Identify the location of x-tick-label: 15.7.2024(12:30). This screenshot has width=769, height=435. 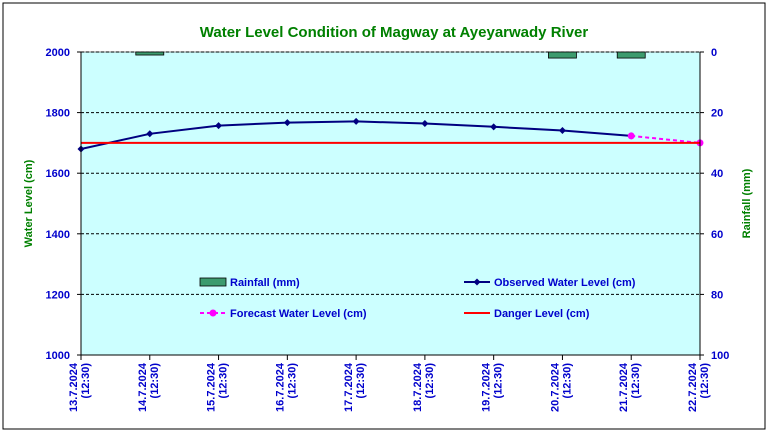
(218, 387).